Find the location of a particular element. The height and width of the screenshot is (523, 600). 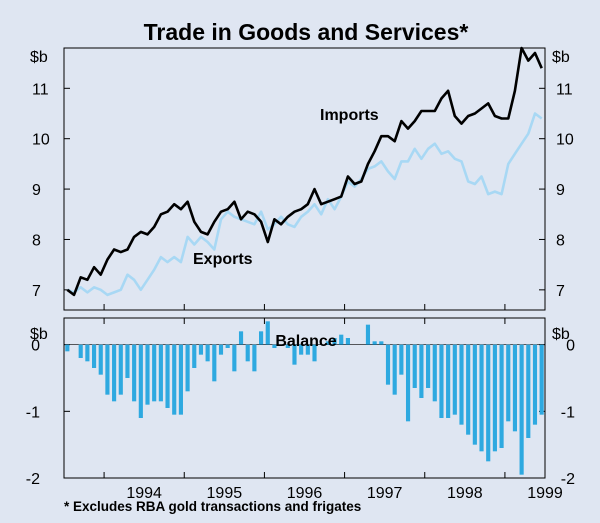

y-tick-label-right: -2 is located at coordinates (568, 479).